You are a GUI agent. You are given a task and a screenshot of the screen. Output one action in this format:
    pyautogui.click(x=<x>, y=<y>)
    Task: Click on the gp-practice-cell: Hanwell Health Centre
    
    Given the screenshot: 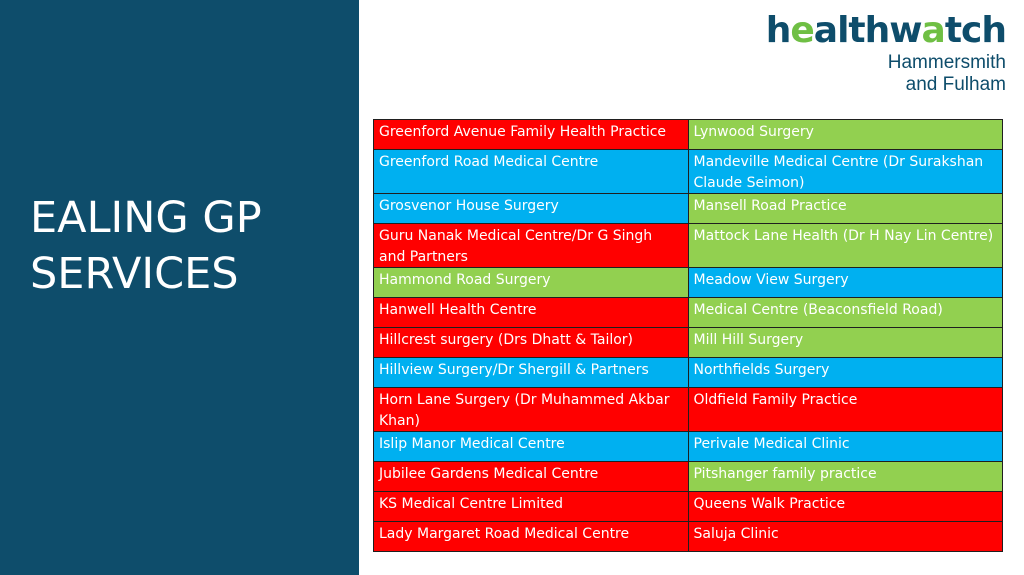 What is the action you would take?
    pyautogui.click(x=531, y=312)
    